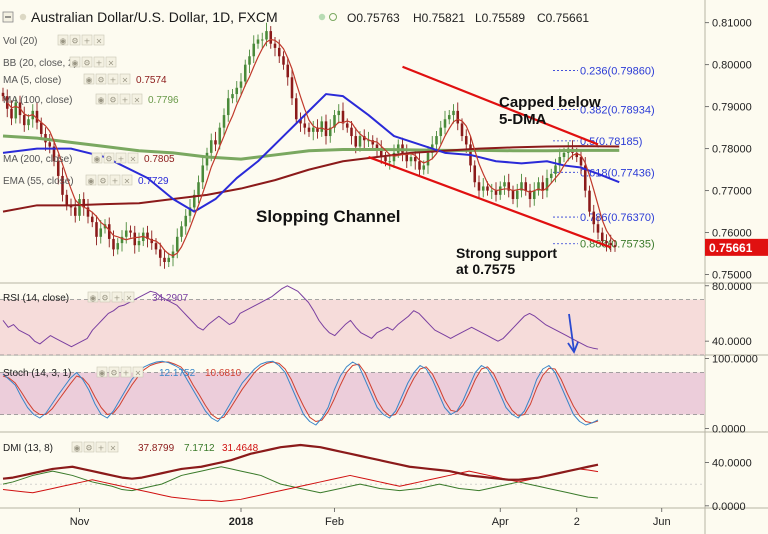 The height and width of the screenshot is (534, 768). What do you see at coordinates (120, 372) in the screenshot?
I see `stoch-settings-icons: ◉ ⚙ + ×` at bounding box center [120, 372].